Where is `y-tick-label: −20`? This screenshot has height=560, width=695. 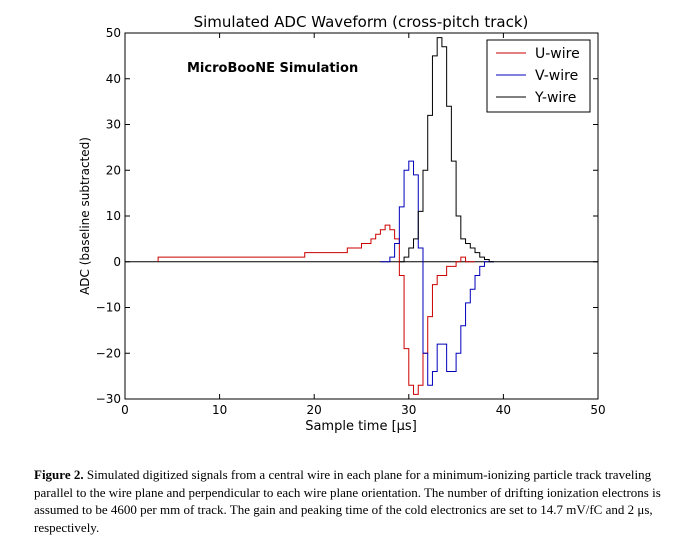
y-tick-label: −20 is located at coordinates (108, 353).